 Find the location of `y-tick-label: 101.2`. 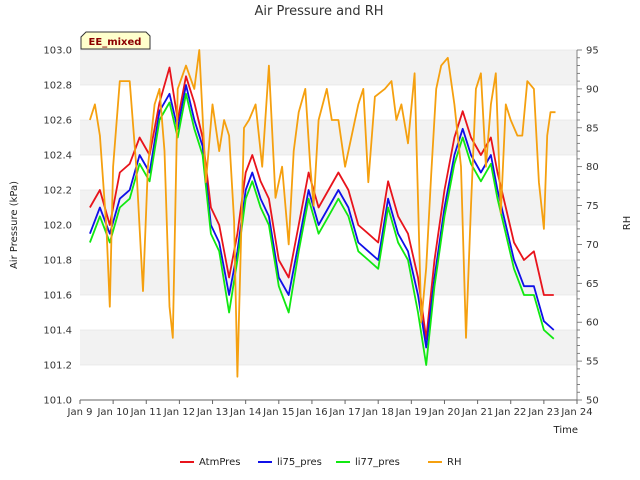

y-tick-label: 101.2 is located at coordinates (57, 366).